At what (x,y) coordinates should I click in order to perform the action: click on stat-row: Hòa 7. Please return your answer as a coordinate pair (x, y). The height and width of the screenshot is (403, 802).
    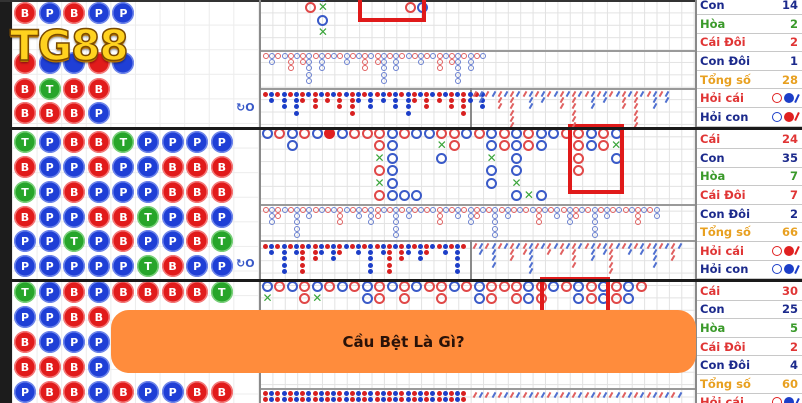
    Looking at the image, I should click on (749, 177).